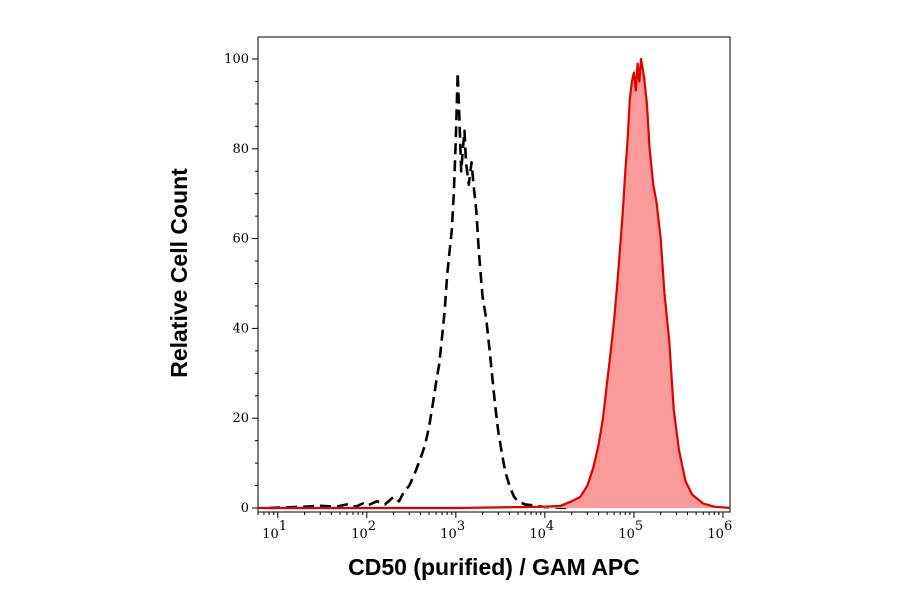 Image resolution: width=900 pixels, height=599 pixels. Describe the element at coordinates (240, 239) in the screenshot. I see `y-tick-label: 60` at that location.